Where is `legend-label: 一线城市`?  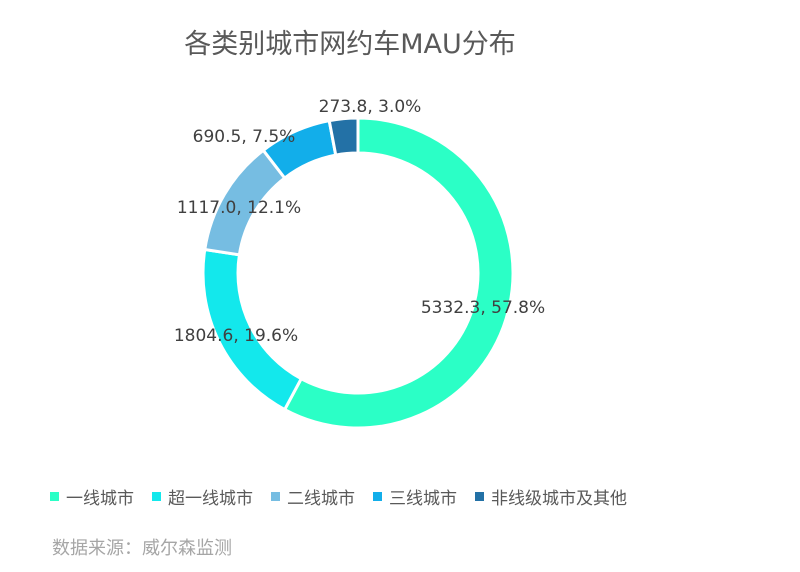 legend-label: 一线城市 is located at coordinates (100, 499).